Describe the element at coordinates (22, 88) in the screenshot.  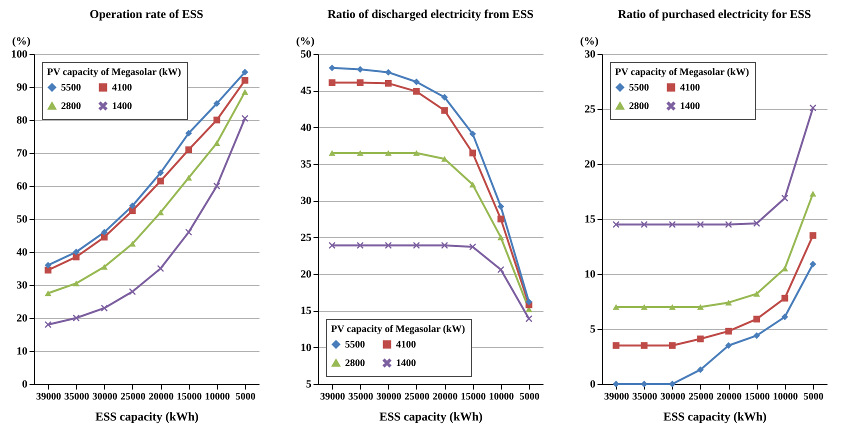
I see `y-tick-label: 90` at that location.